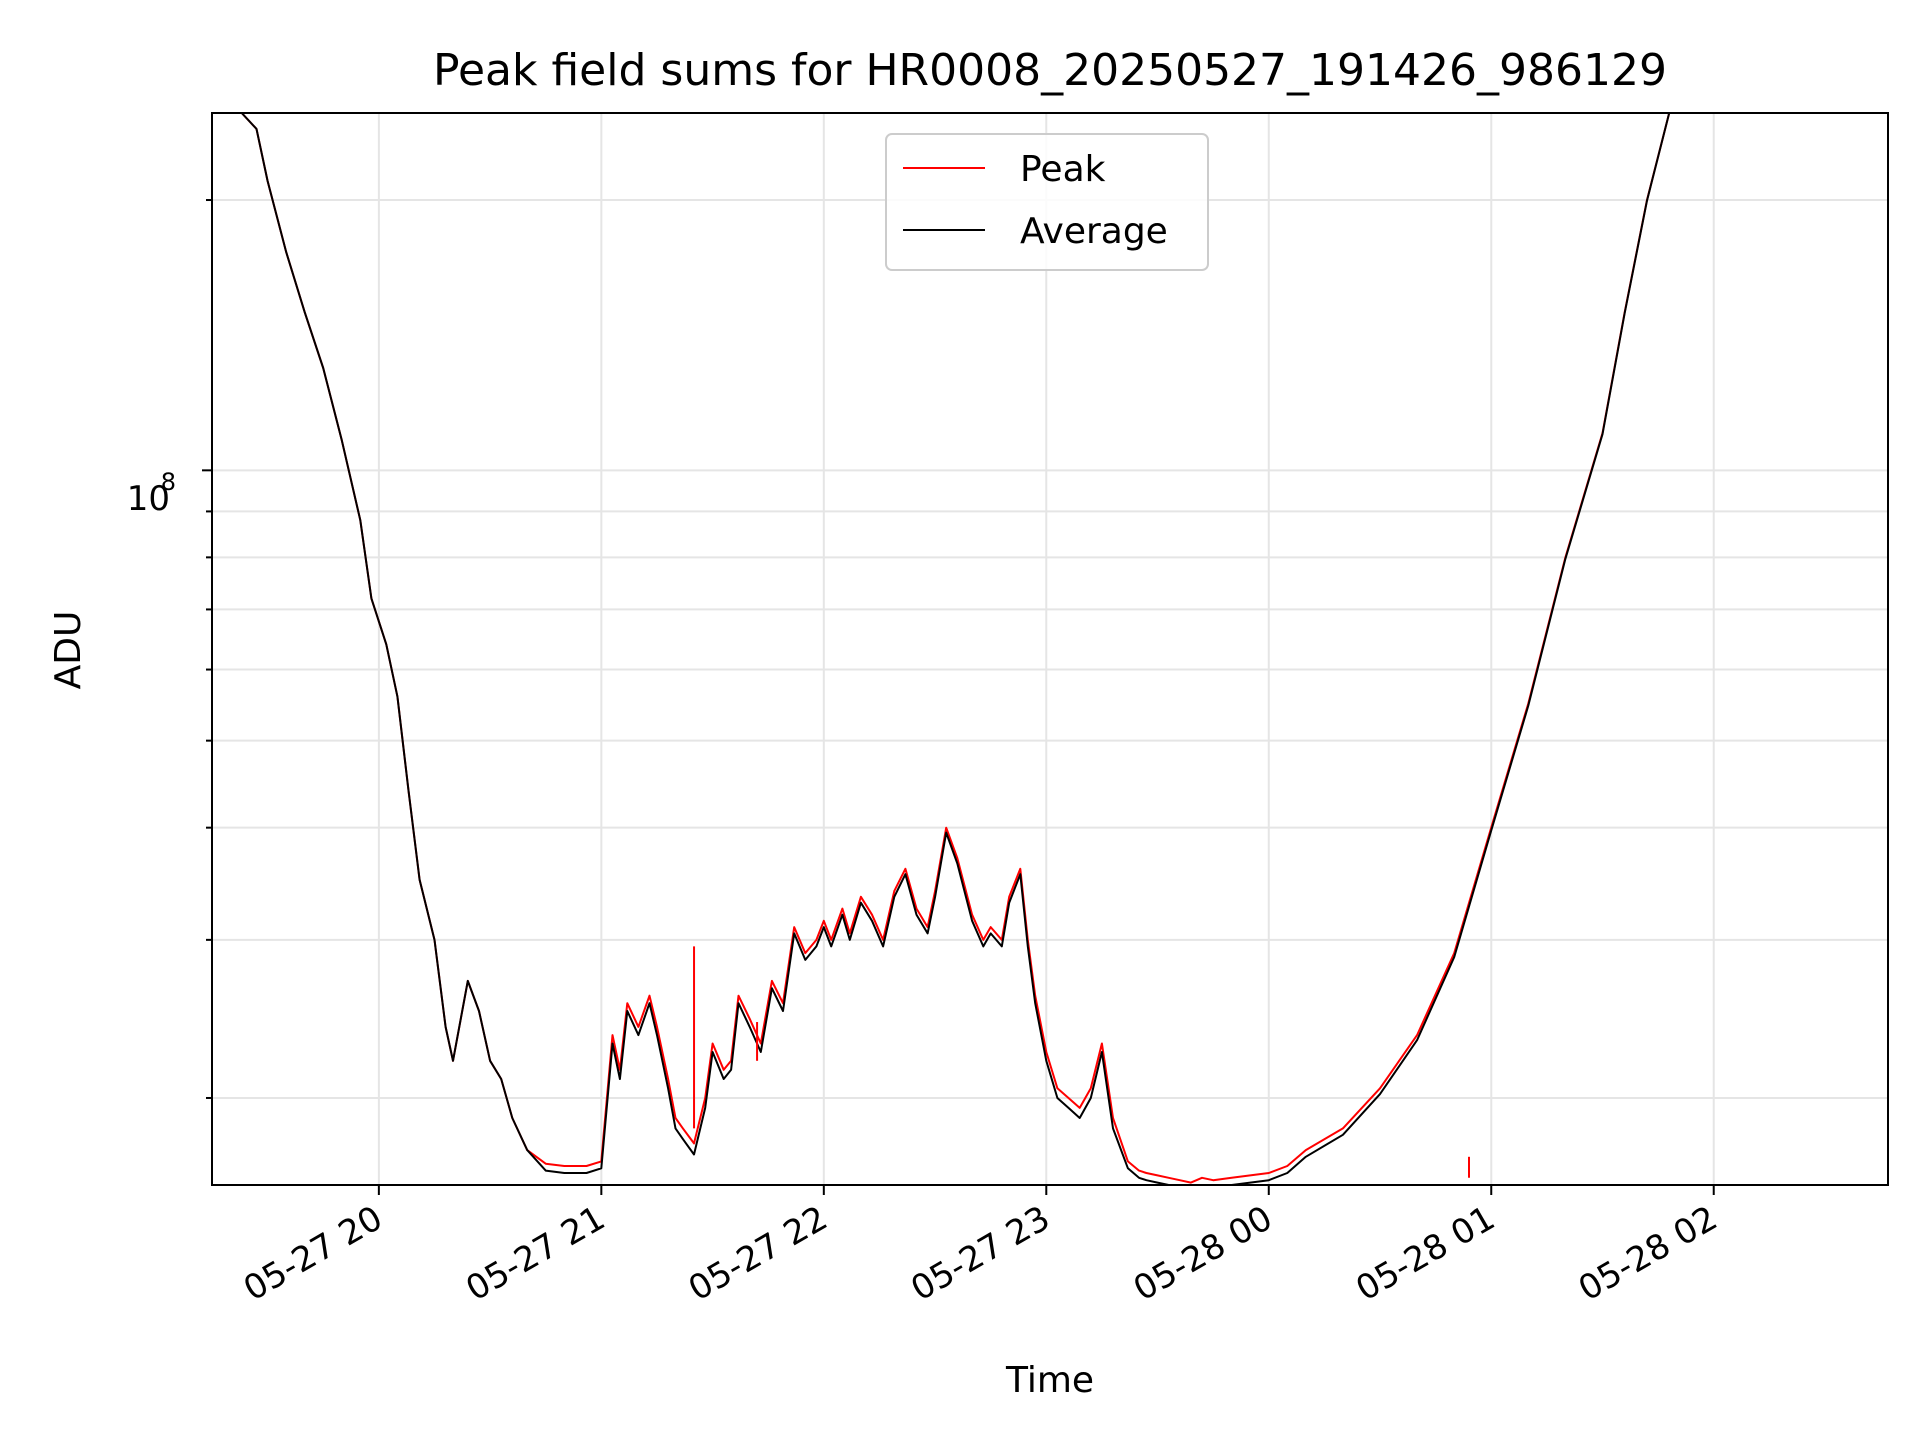 Image resolution: width=1920 pixels, height=1445 pixels. What do you see at coordinates (1425, 1253) in the screenshot?
I see `x-tick-label: 05-28 01` at bounding box center [1425, 1253].